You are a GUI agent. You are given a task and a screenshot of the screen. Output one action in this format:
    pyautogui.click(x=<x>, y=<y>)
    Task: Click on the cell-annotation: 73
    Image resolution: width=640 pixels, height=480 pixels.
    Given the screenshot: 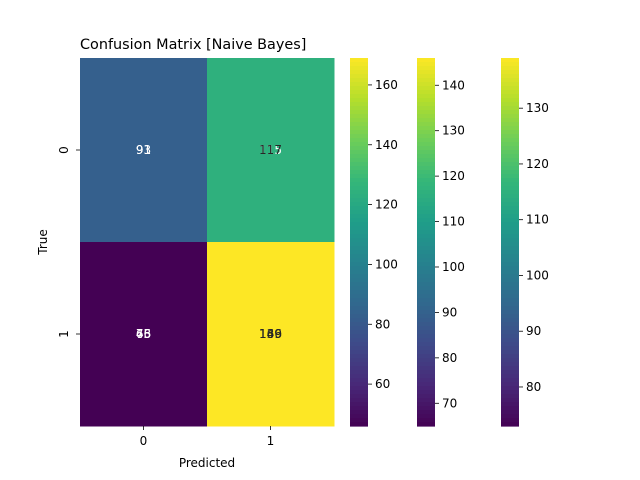 What is the action you would take?
    pyautogui.click(x=143, y=334)
    